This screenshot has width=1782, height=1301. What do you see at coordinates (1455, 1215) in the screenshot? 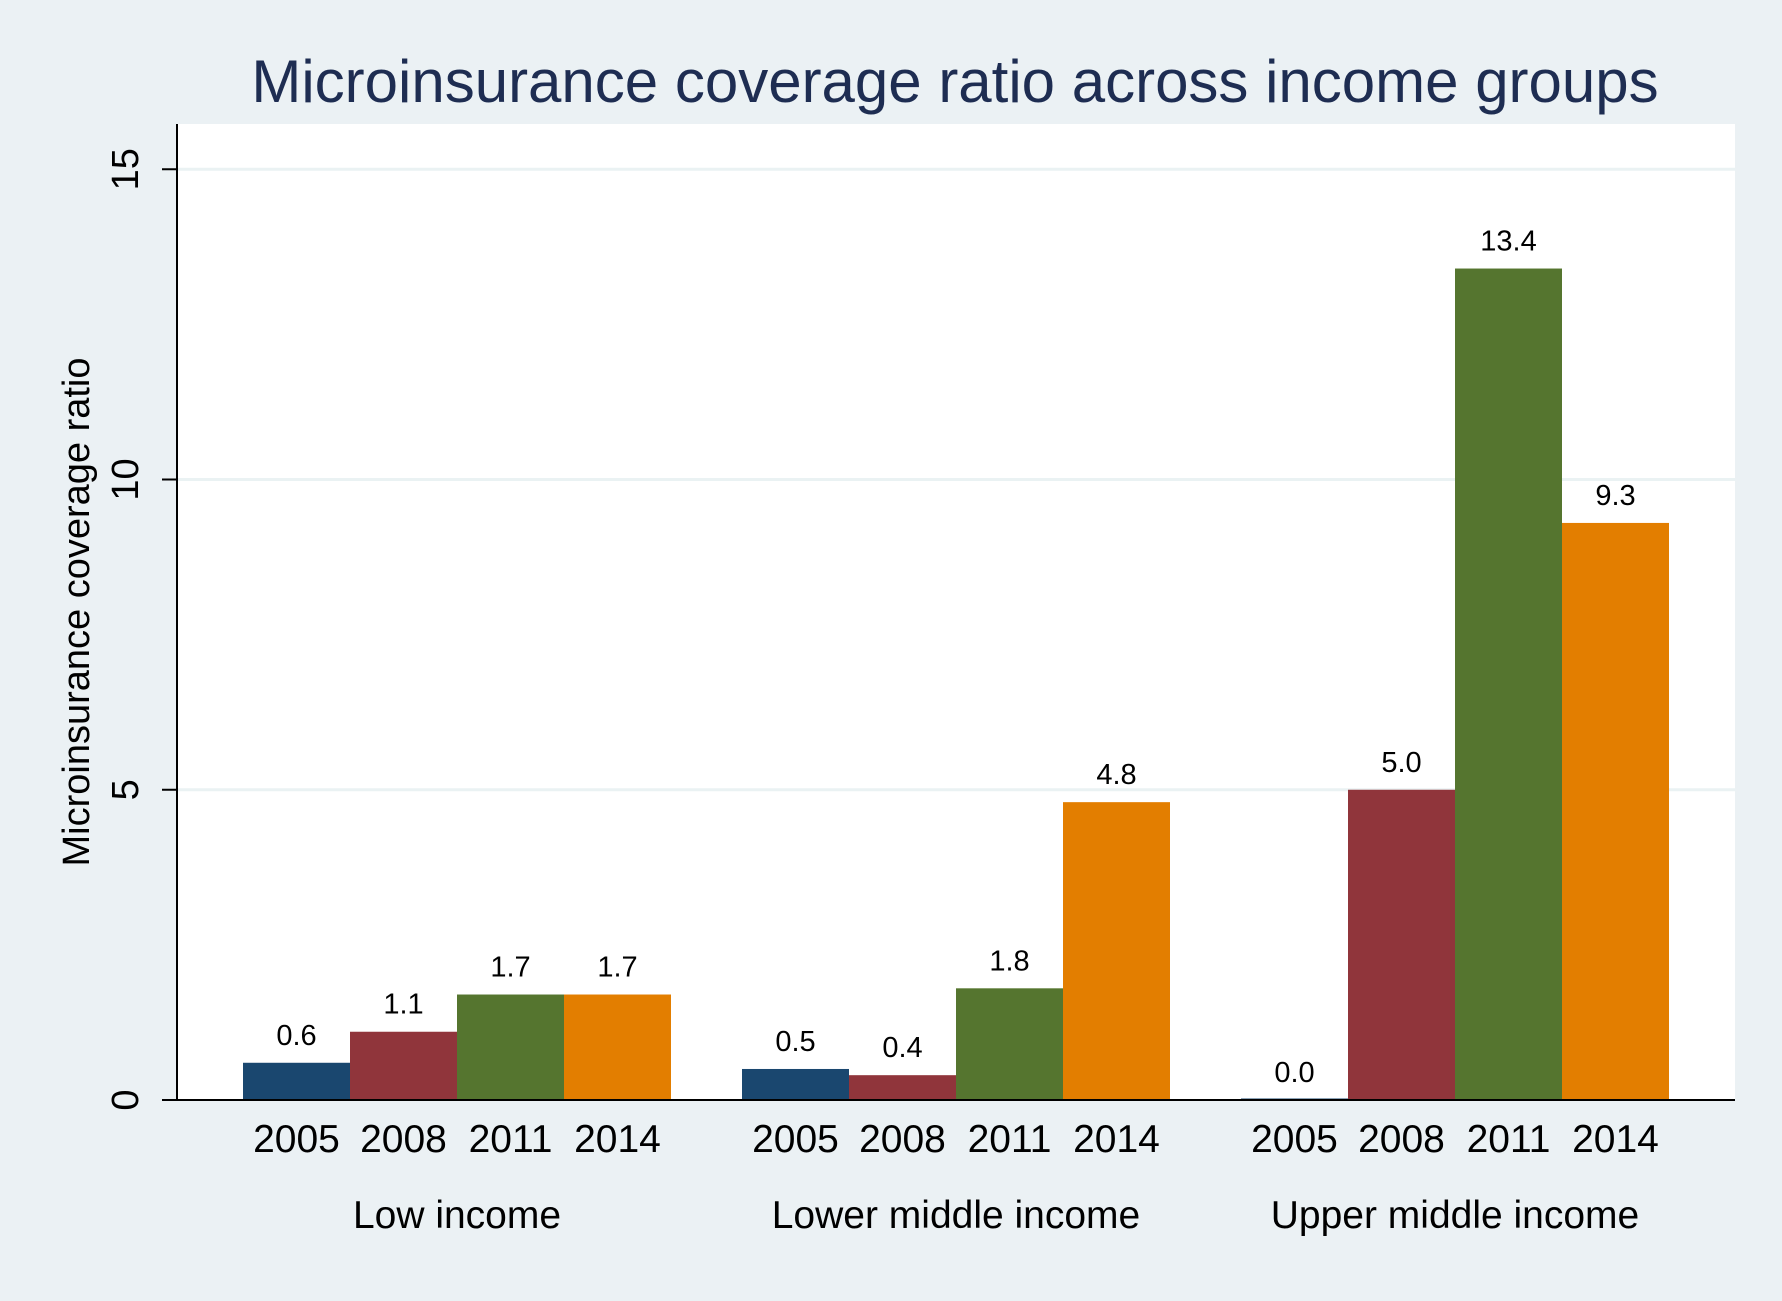
I see `x-group-label: Upper middle income` at bounding box center [1455, 1215].